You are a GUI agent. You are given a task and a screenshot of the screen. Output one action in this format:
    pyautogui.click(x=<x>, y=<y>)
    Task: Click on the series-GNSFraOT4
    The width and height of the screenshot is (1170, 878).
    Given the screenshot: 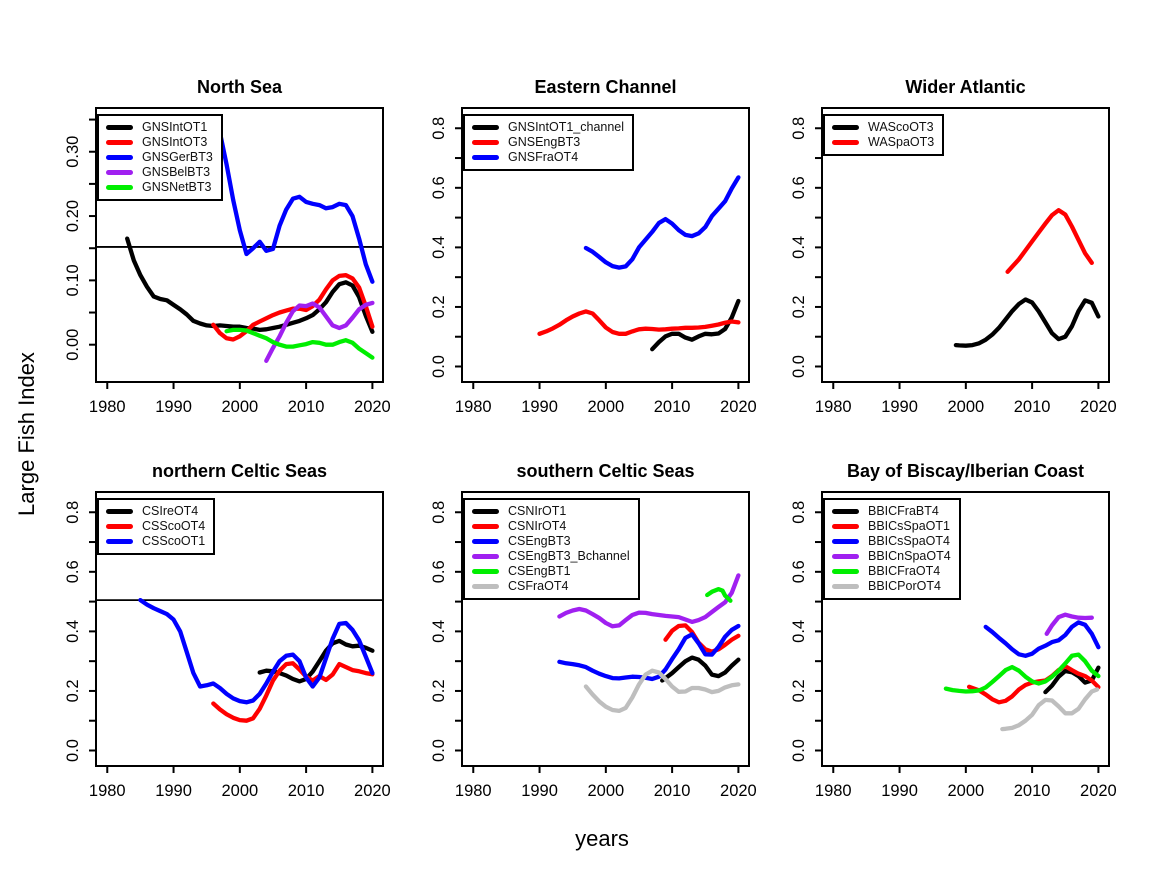 What is the action you would take?
    pyautogui.click(x=662, y=222)
    